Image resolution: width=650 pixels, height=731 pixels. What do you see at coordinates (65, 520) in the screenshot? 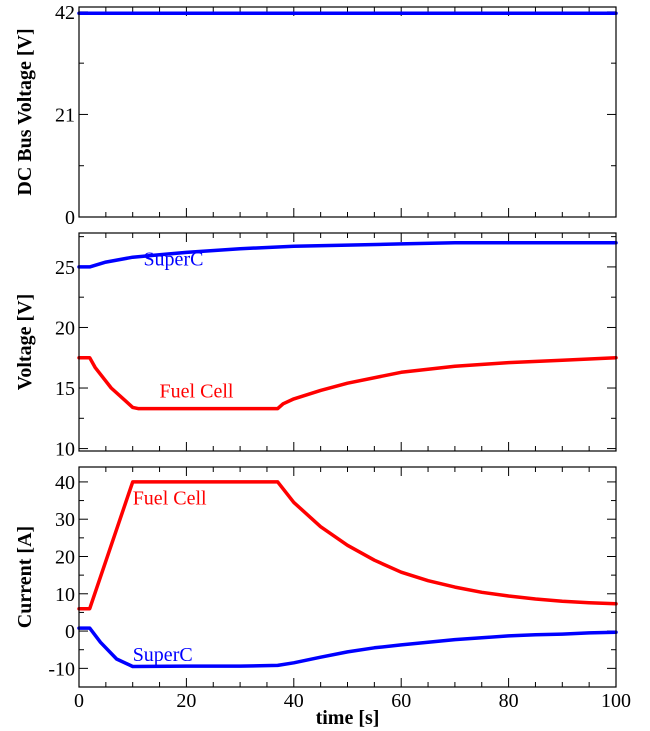
I see `y-tick-label: 30` at bounding box center [65, 520].